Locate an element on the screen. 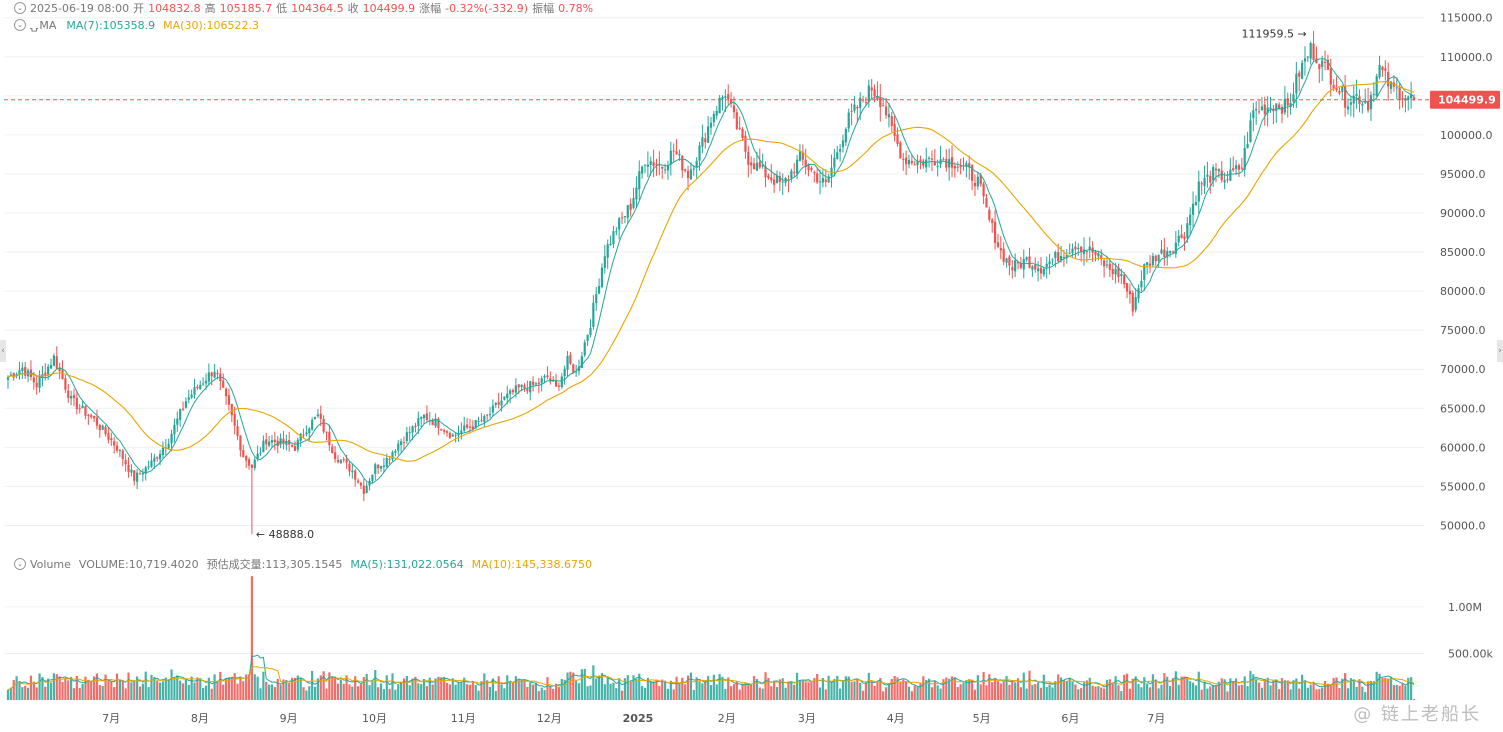 The height and width of the screenshot is (732, 1503). price-tick-label: 90000.0 is located at coordinates (1463, 213).